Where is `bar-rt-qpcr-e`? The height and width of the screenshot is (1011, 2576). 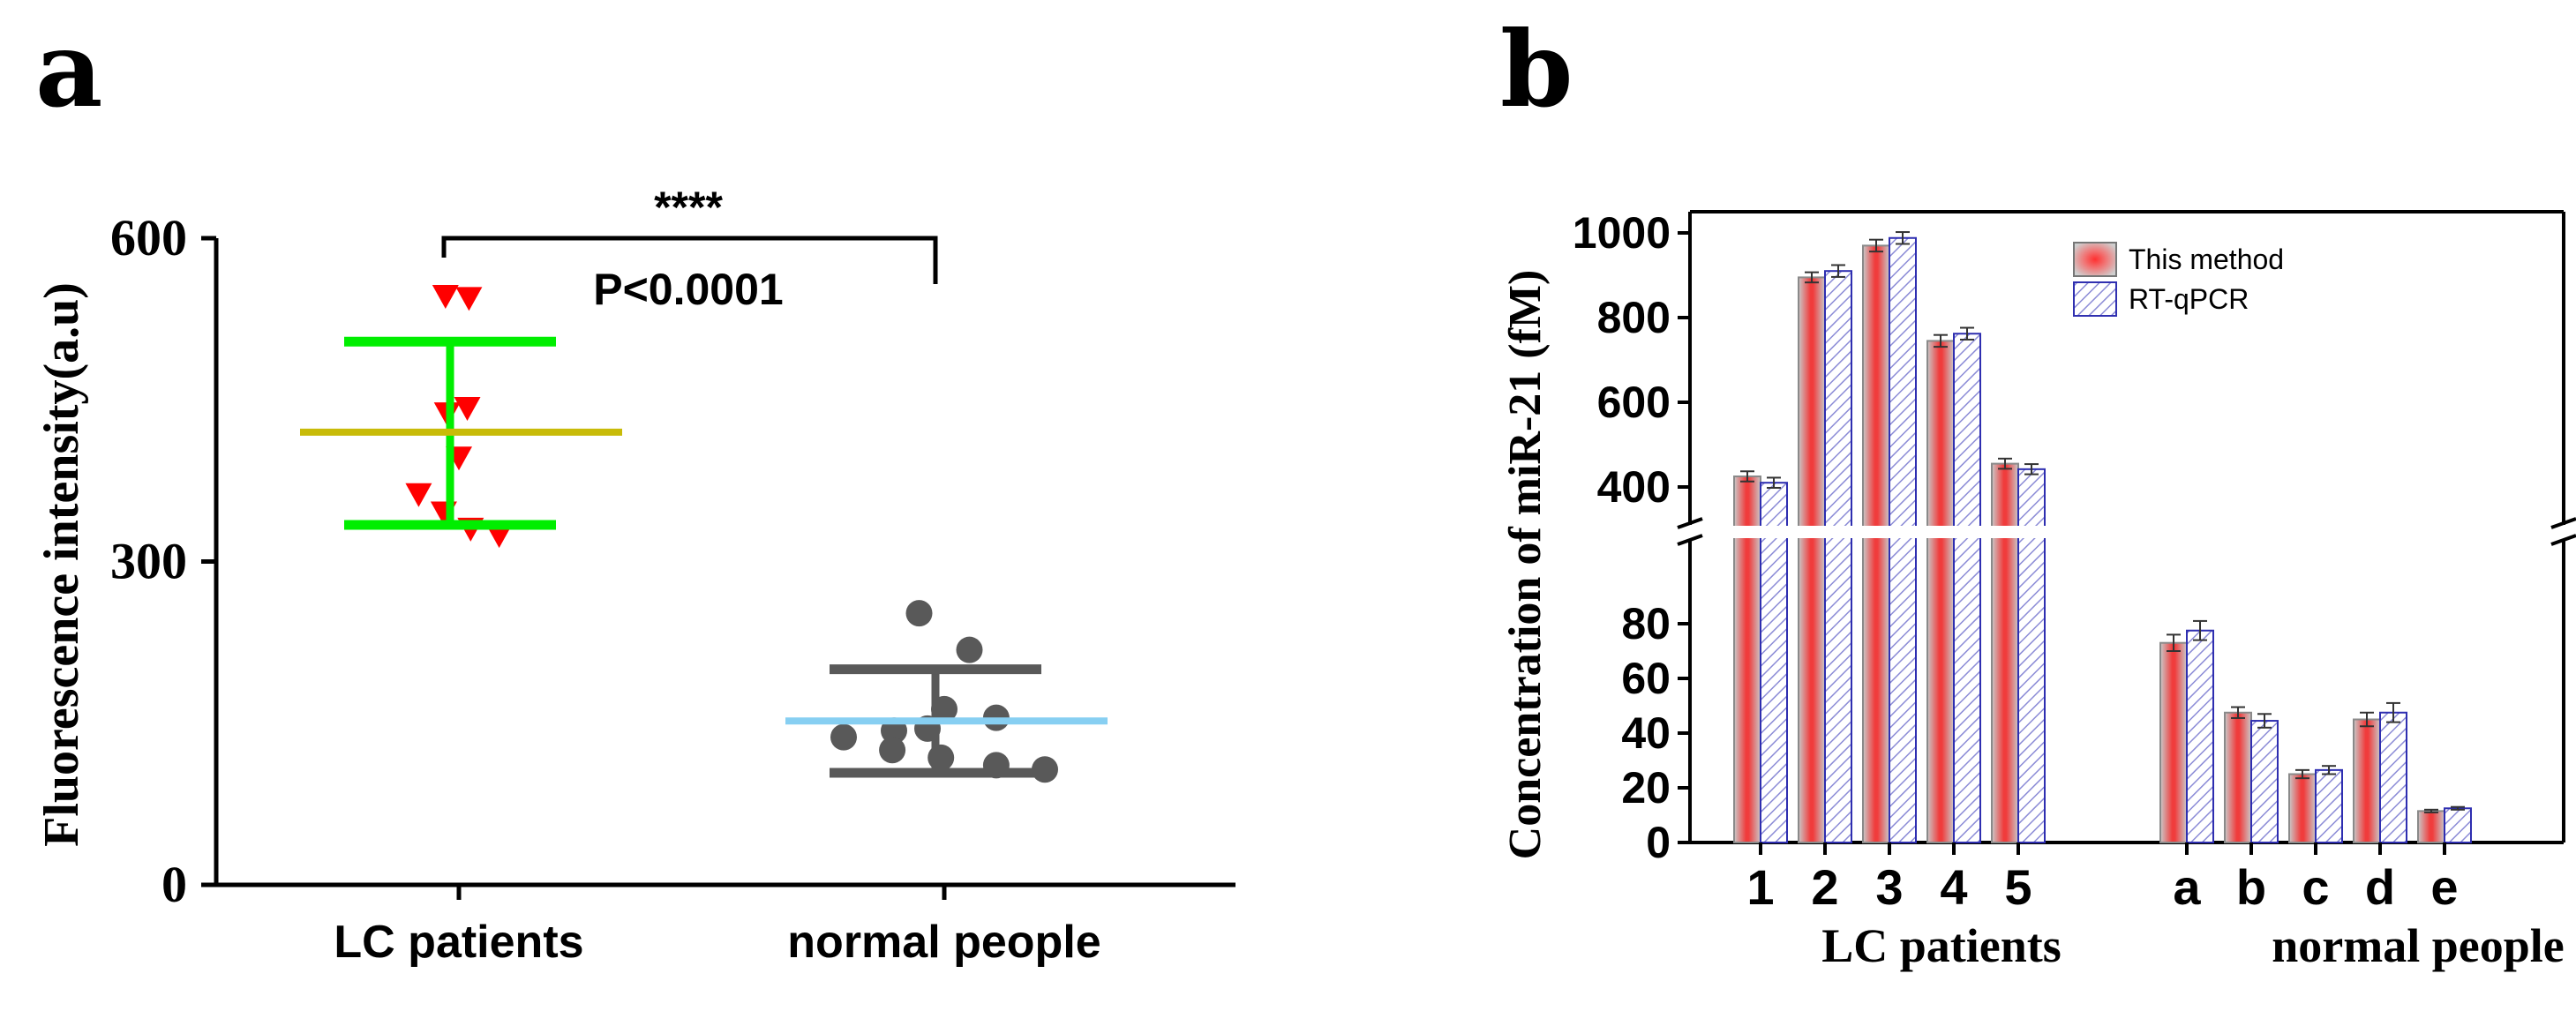 bar-rt-qpcr-e is located at coordinates (2458, 825).